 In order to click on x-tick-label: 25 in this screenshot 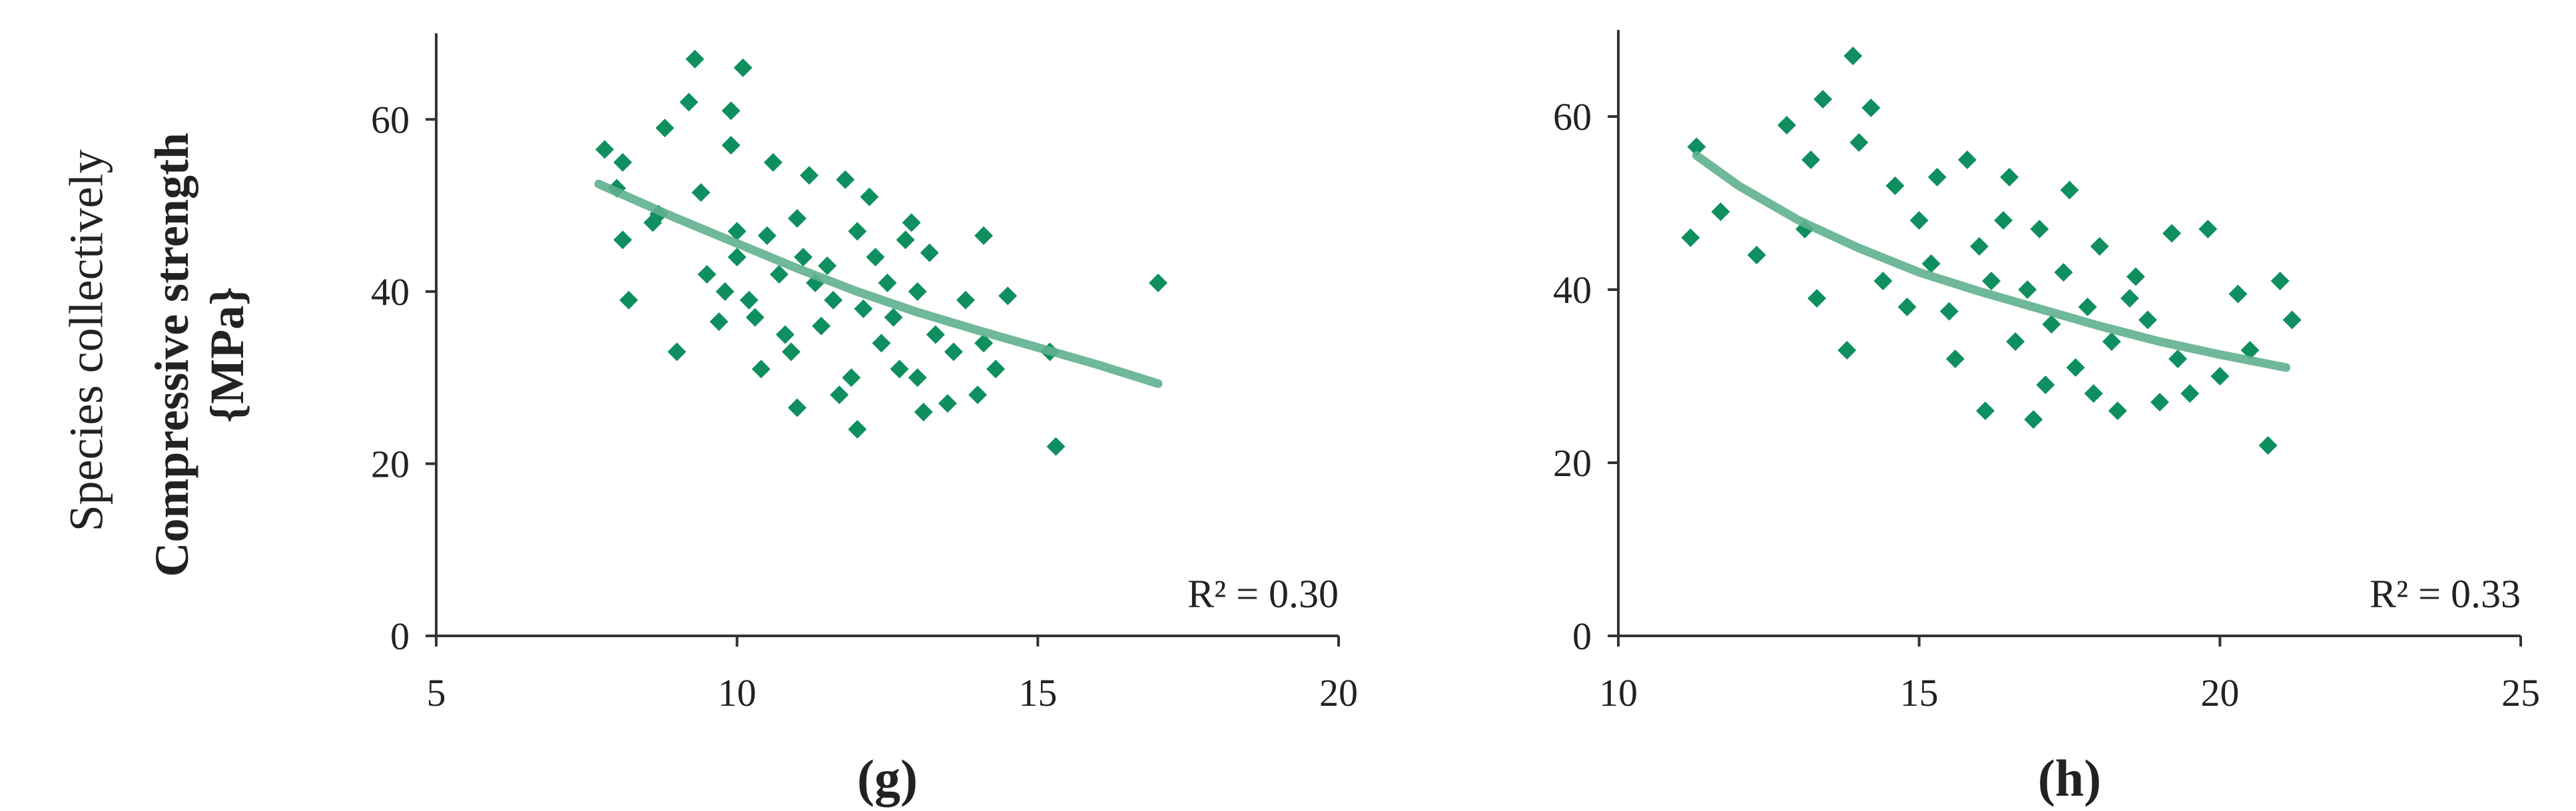, I will do `click(2520, 692)`.